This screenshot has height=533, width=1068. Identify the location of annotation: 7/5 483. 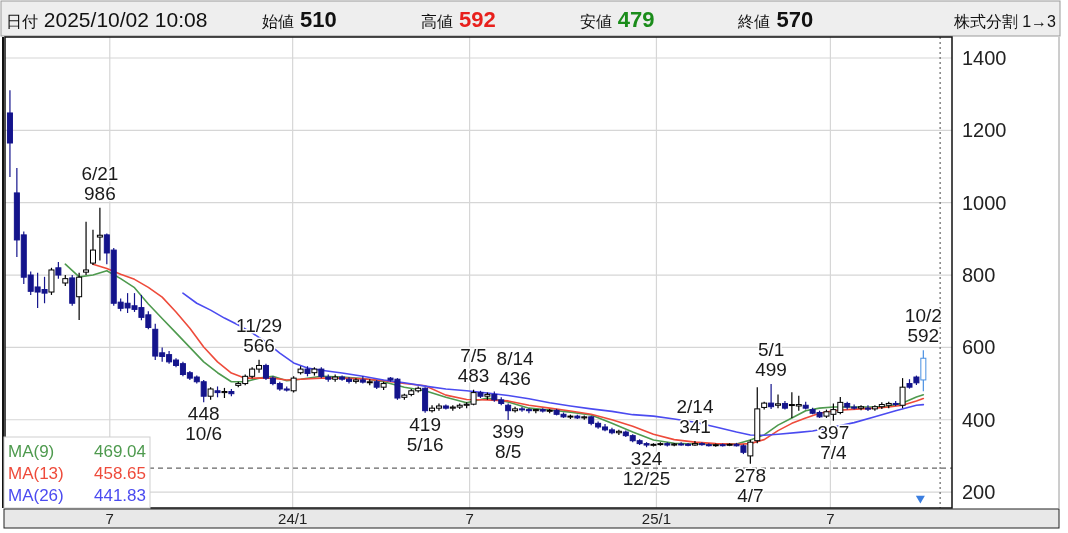
(473, 365).